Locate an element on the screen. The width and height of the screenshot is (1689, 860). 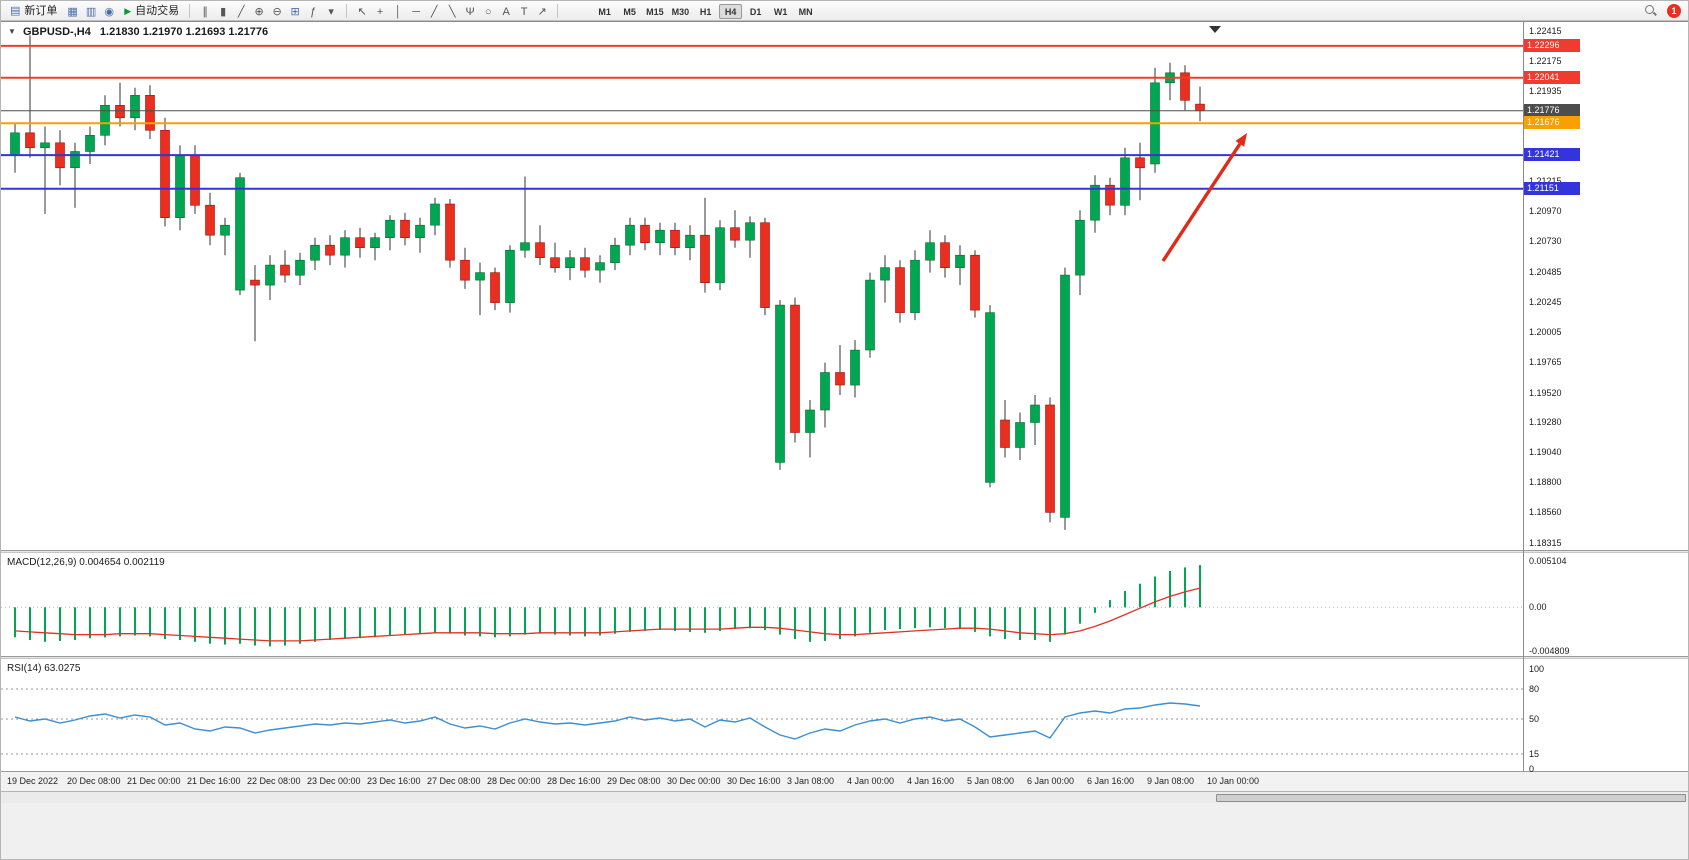
scrollbar-thumb is located at coordinates (1451, 798).